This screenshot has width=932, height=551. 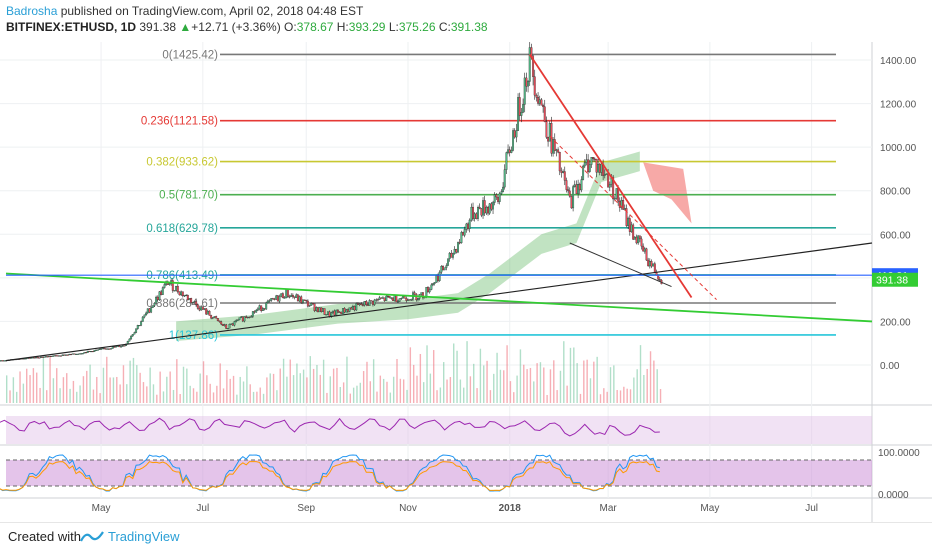 What do you see at coordinates (182, 276) in the screenshot?
I see `fib-level-label: 0.786(413.49)` at bounding box center [182, 276].